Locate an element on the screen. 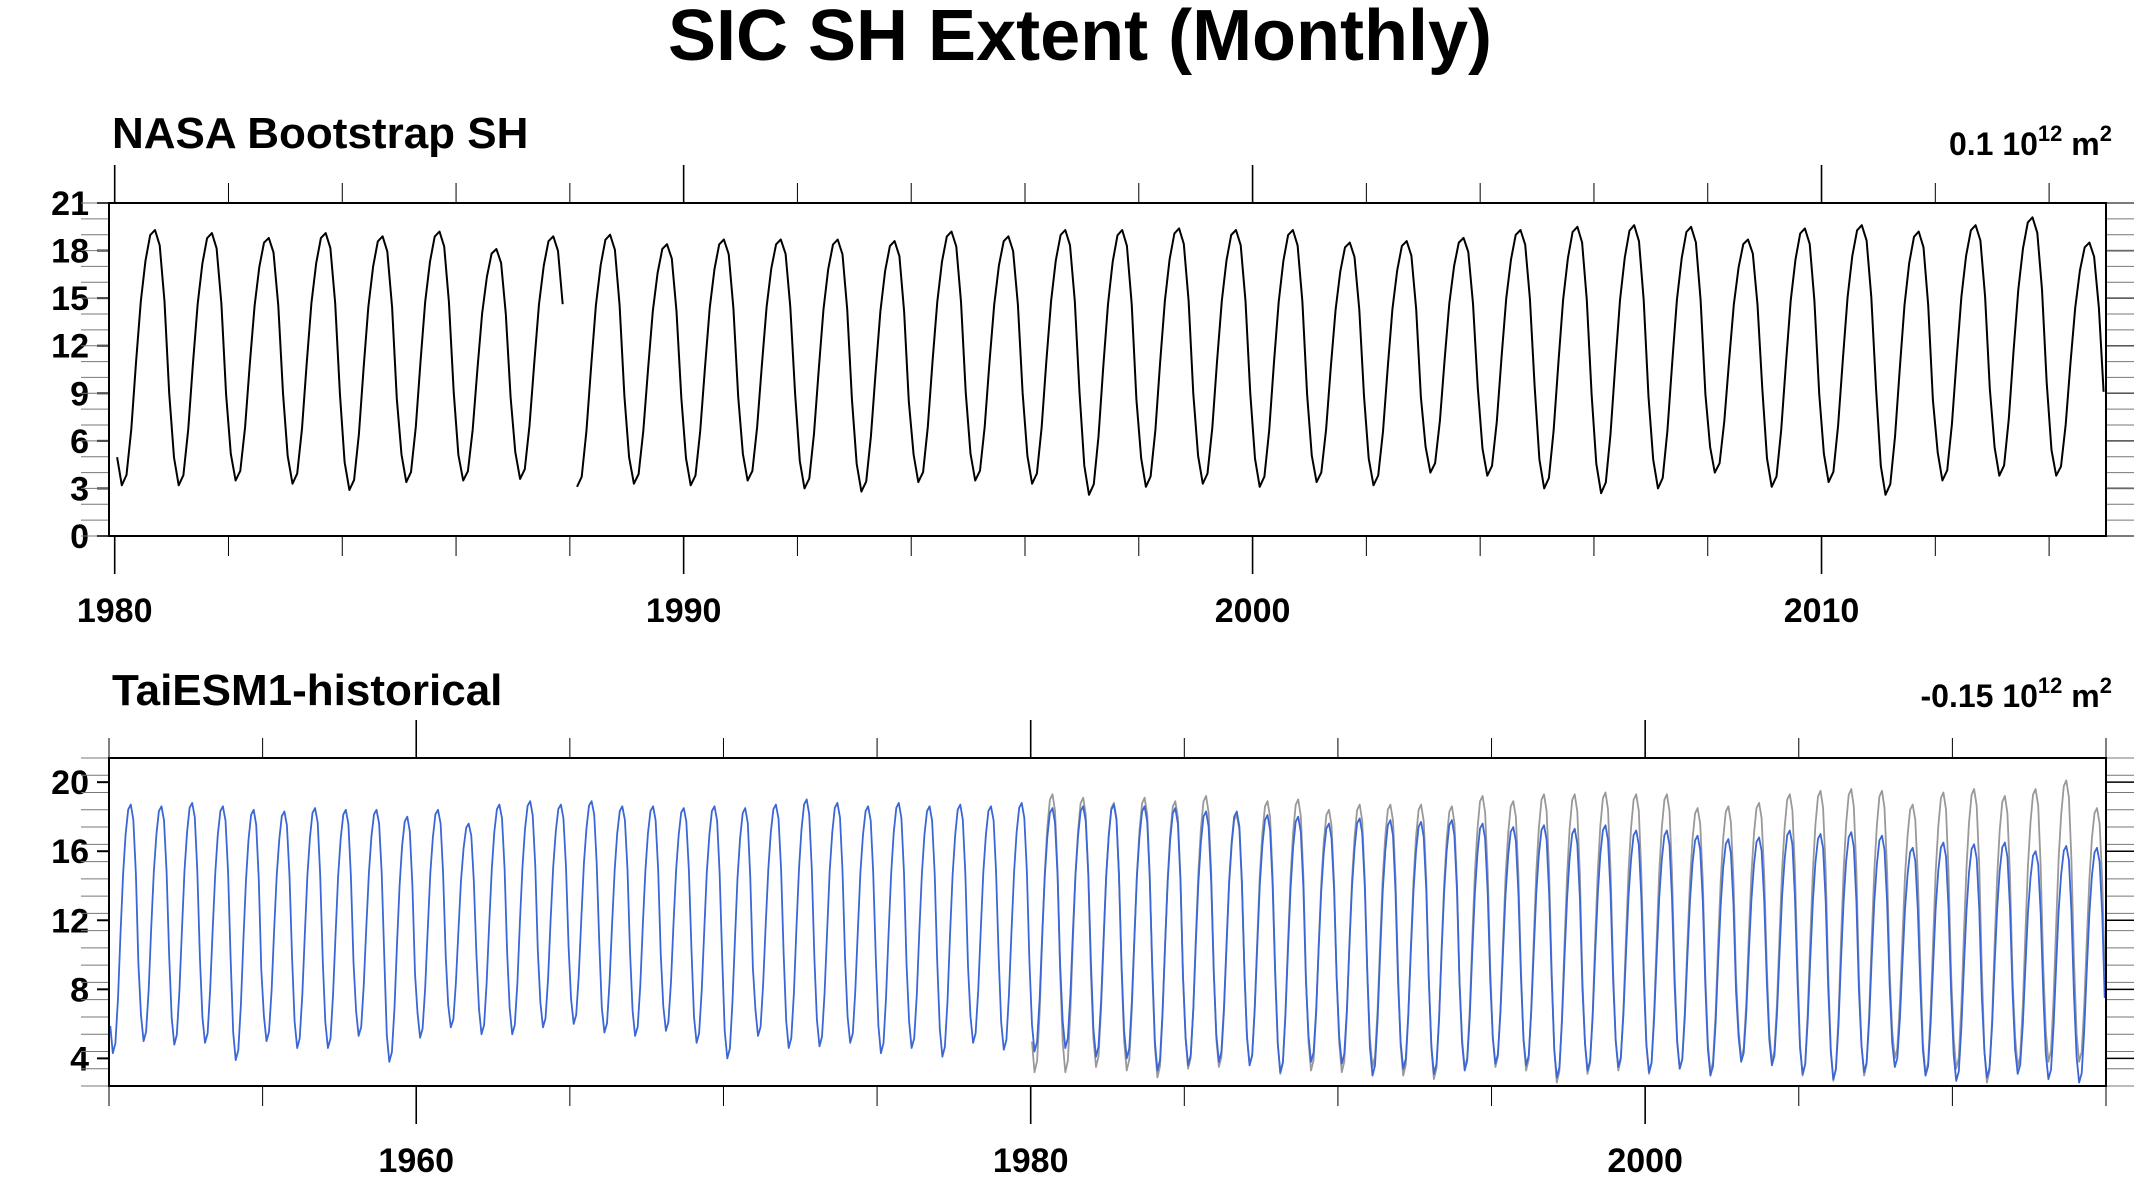 The image size is (2152, 1188). y-tick-label: 20 is located at coordinates (70, 783).